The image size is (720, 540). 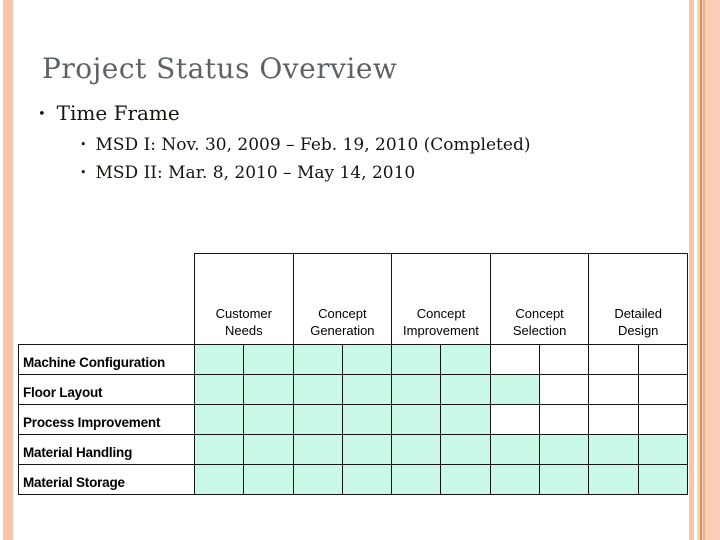 What do you see at coordinates (106, 359) in the screenshot?
I see `row-label: Machine Configuration` at bounding box center [106, 359].